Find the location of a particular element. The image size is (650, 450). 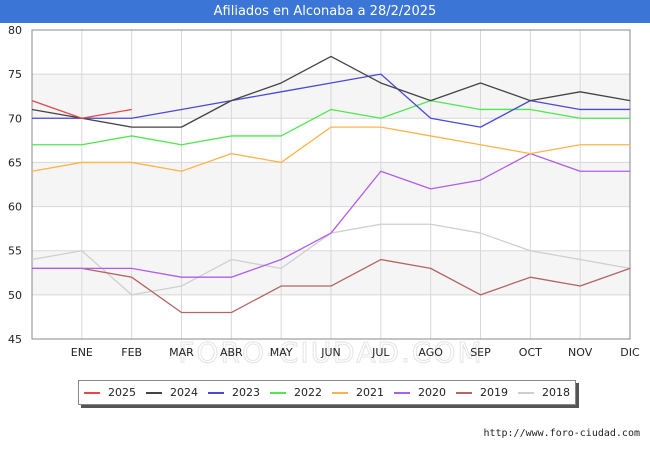

legend-label: 2018 is located at coordinates (556, 392).